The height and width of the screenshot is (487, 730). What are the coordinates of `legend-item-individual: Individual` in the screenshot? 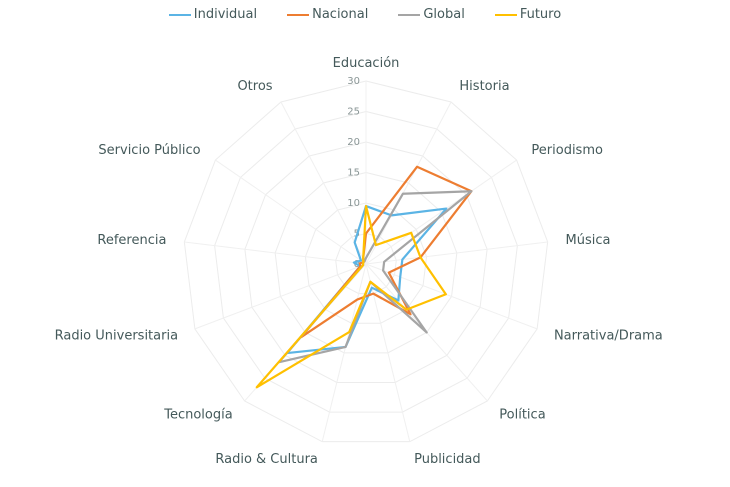 It's located at (213, 14).